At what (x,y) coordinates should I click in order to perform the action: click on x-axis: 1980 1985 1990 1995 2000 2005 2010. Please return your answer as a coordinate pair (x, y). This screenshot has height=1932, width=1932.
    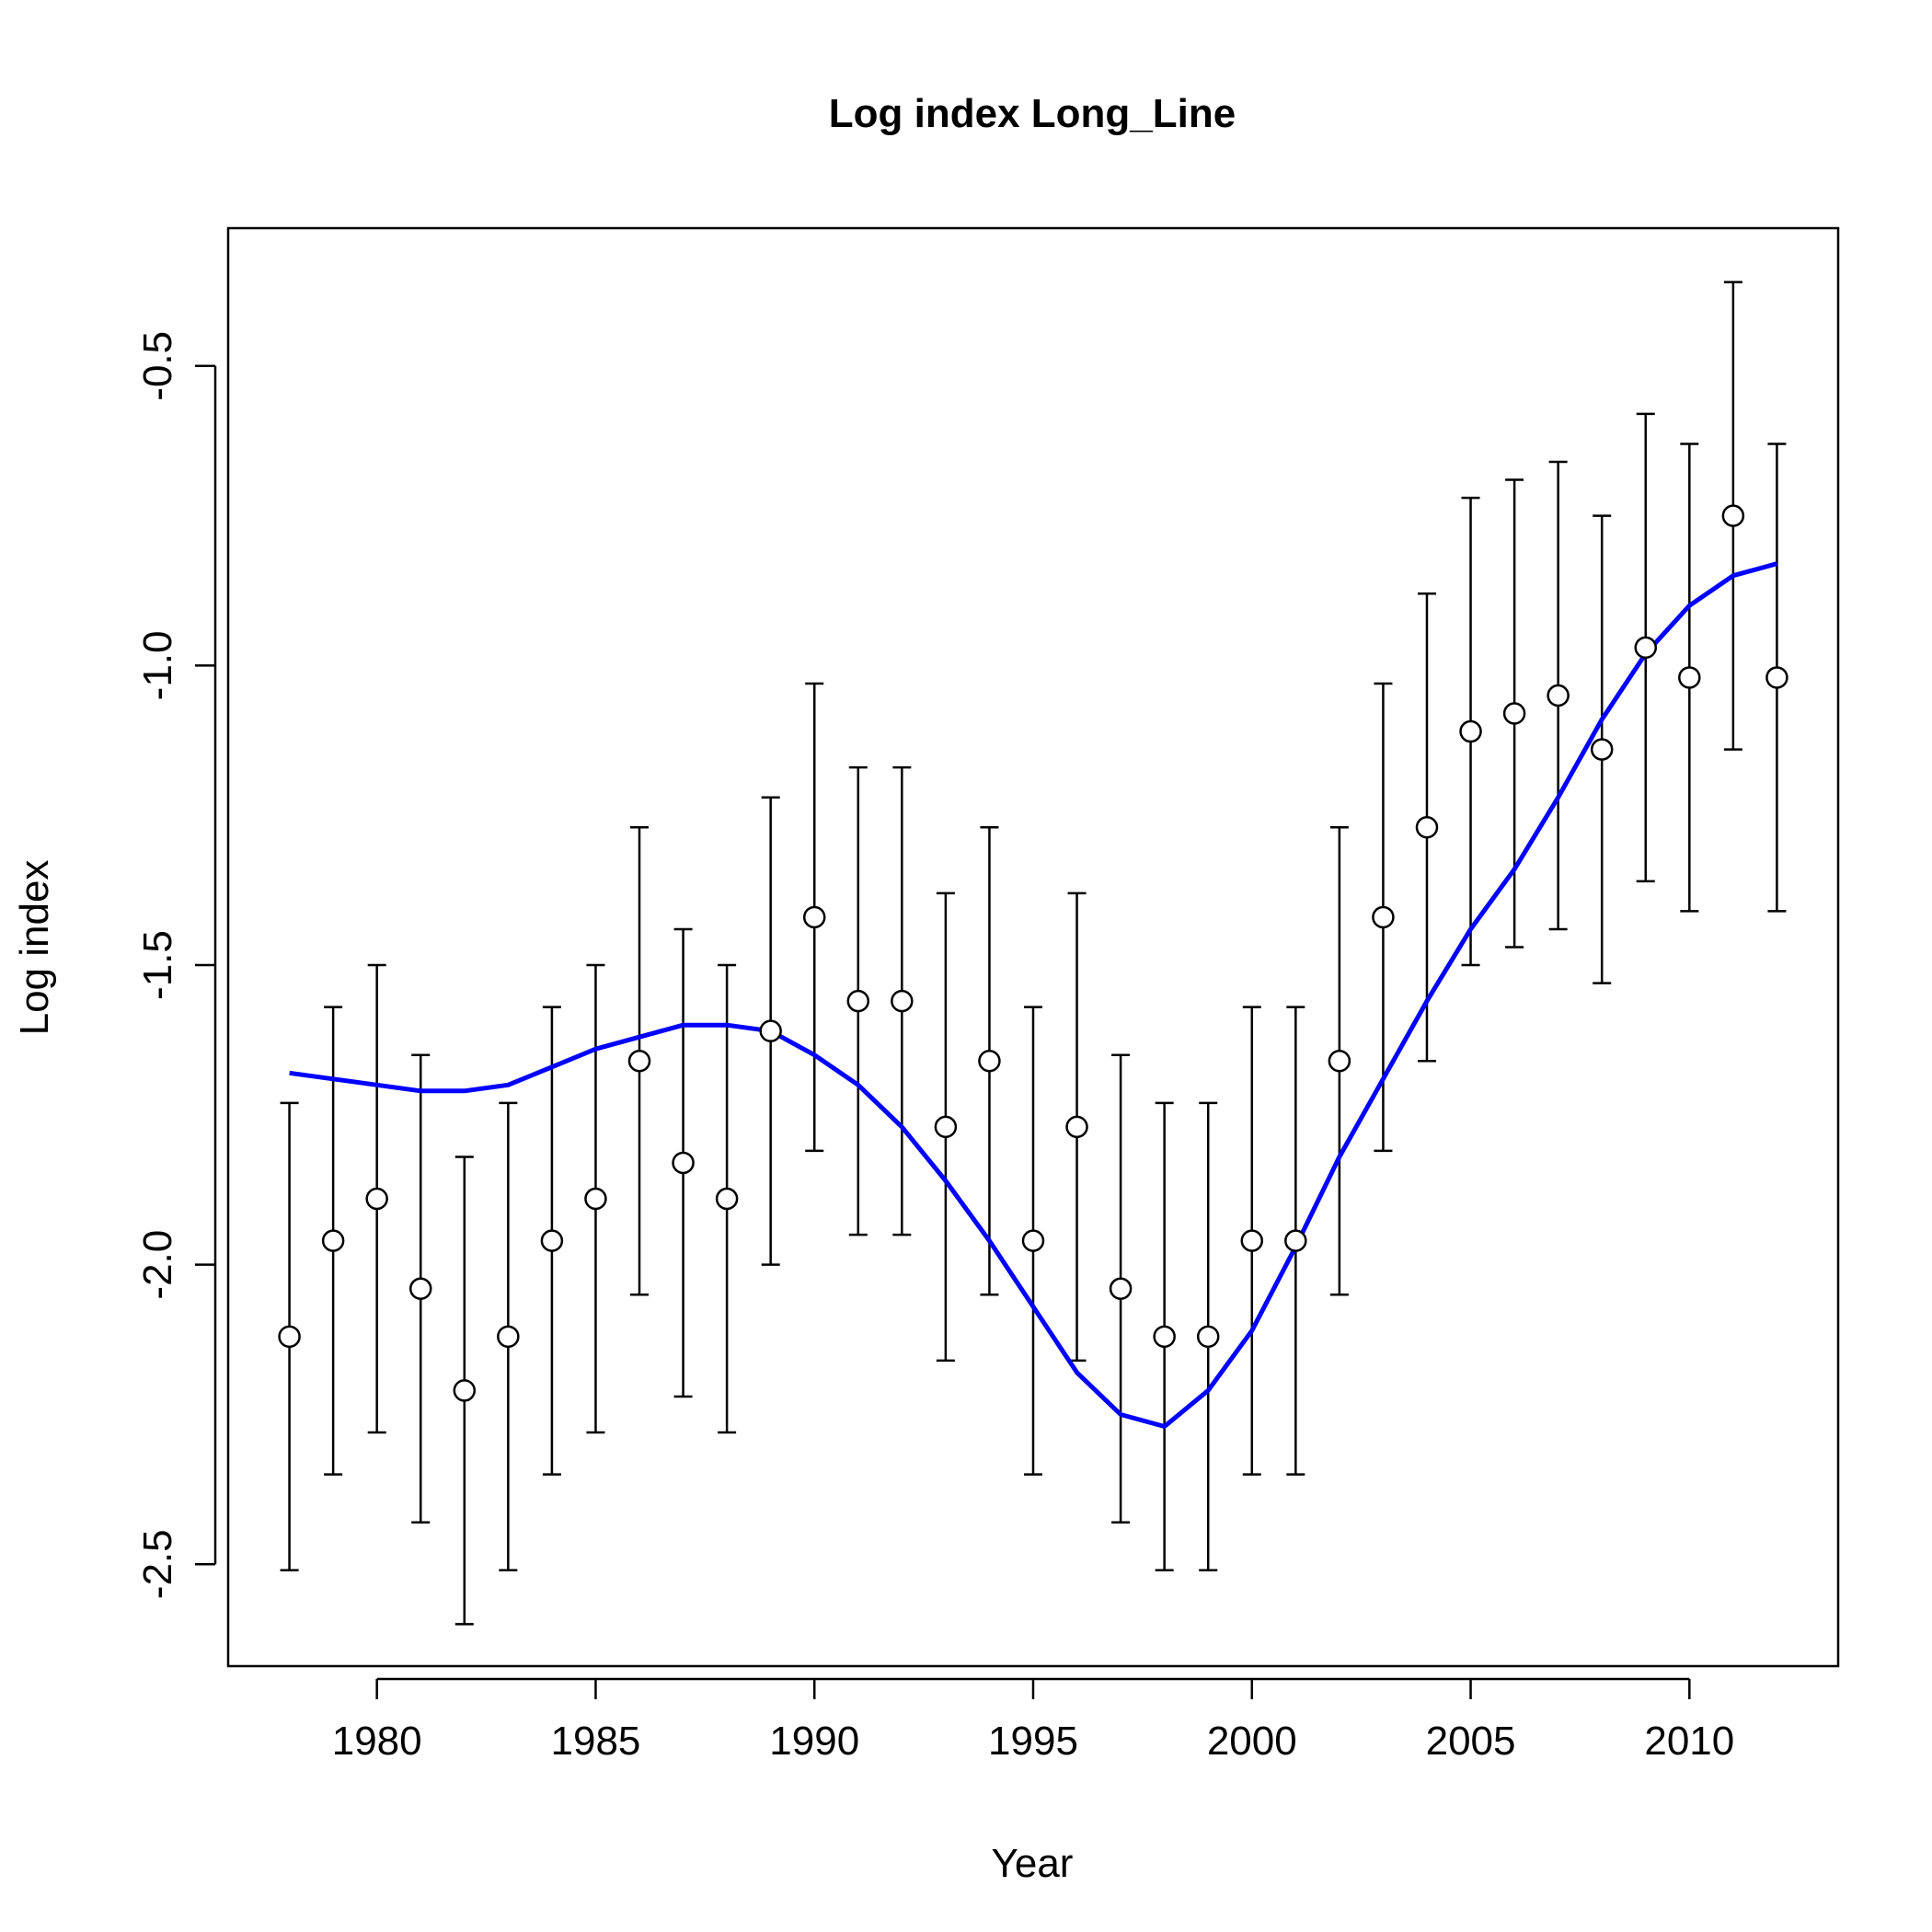
    Looking at the image, I should click on (1033, 1720).